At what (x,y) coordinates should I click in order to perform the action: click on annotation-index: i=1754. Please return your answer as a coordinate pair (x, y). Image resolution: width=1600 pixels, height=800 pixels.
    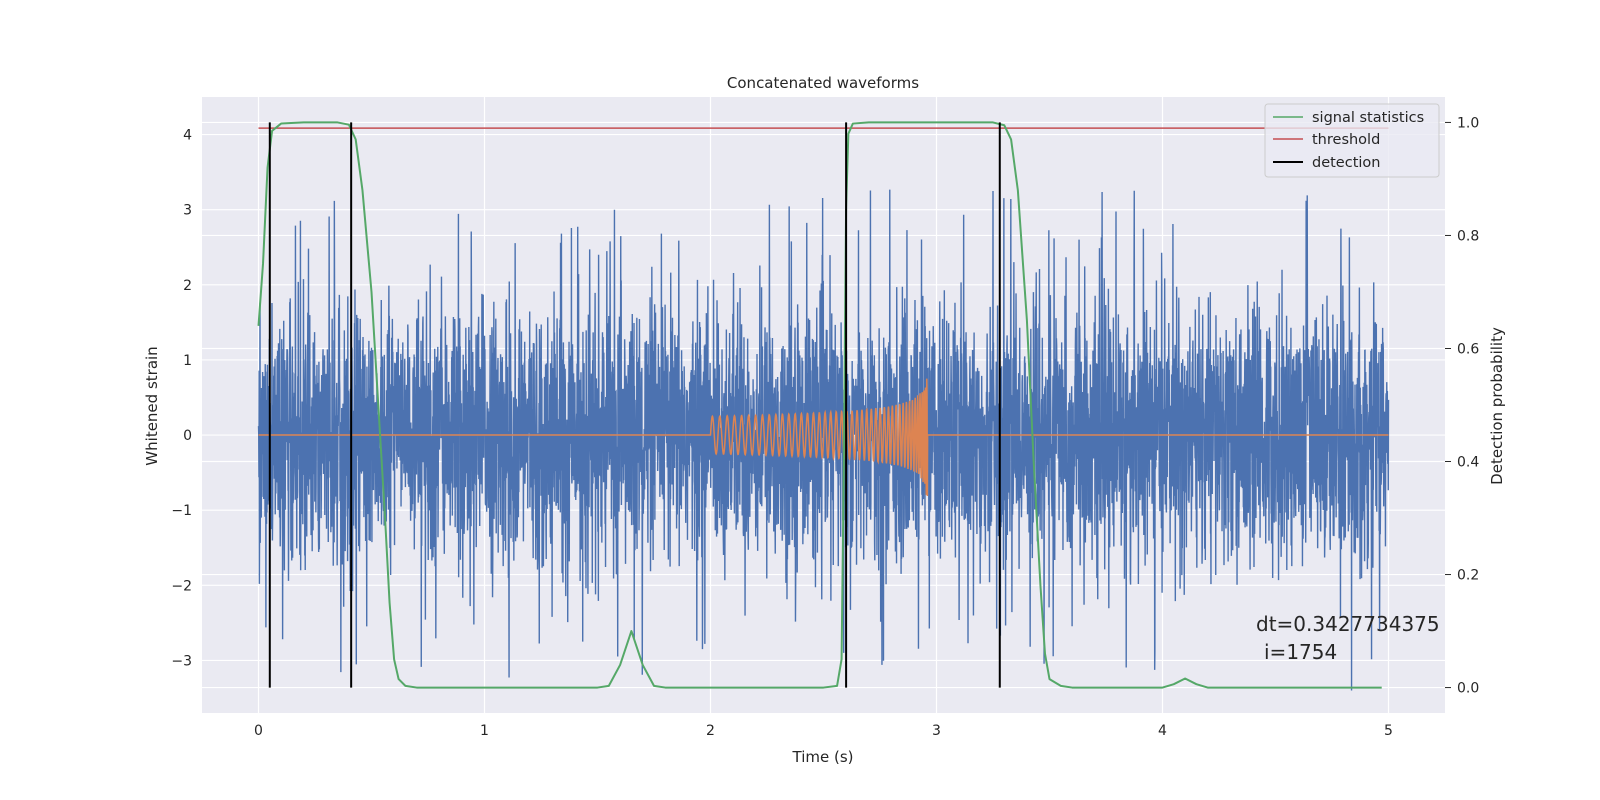
    Looking at the image, I should click on (1300, 652).